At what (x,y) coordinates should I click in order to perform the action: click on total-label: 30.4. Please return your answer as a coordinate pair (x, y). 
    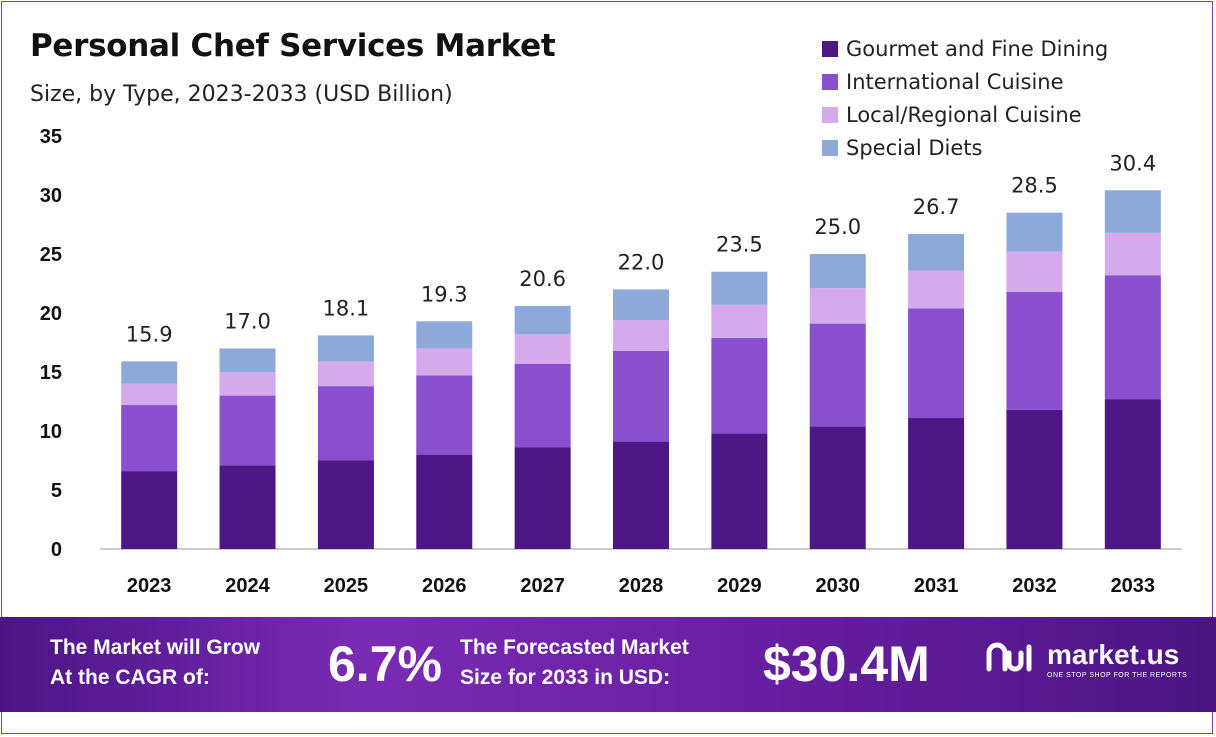
    Looking at the image, I should click on (1132, 163).